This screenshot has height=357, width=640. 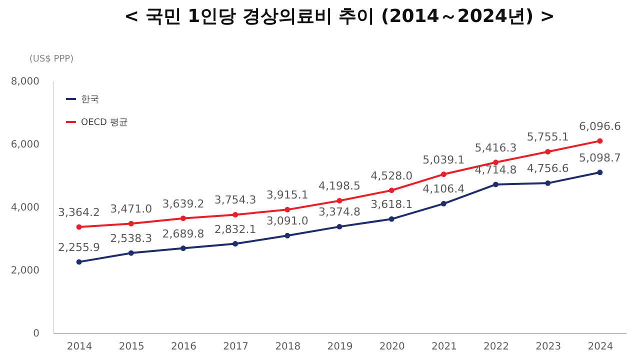 What do you see at coordinates (547, 169) in the screenshot?
I see `data-label: 4,756.6` at bounding box center [547, 169].